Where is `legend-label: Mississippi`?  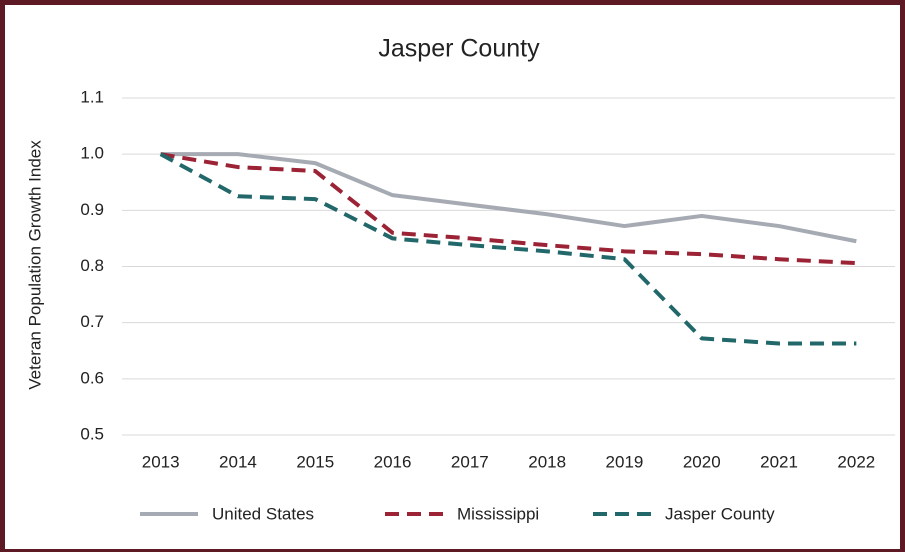 legend-label: Mississippi is located at coordinates (498, 513).